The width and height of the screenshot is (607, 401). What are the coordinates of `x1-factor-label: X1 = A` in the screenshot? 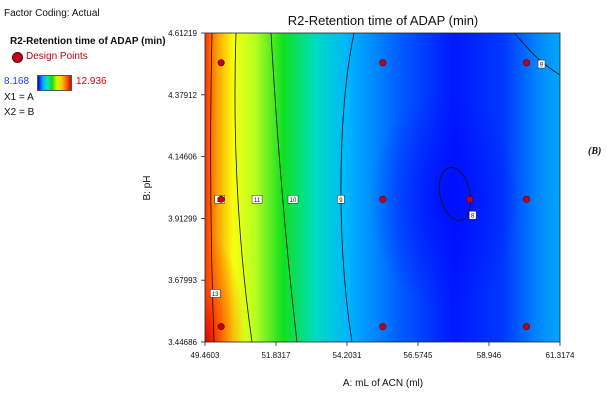 It's located at (19, 97).